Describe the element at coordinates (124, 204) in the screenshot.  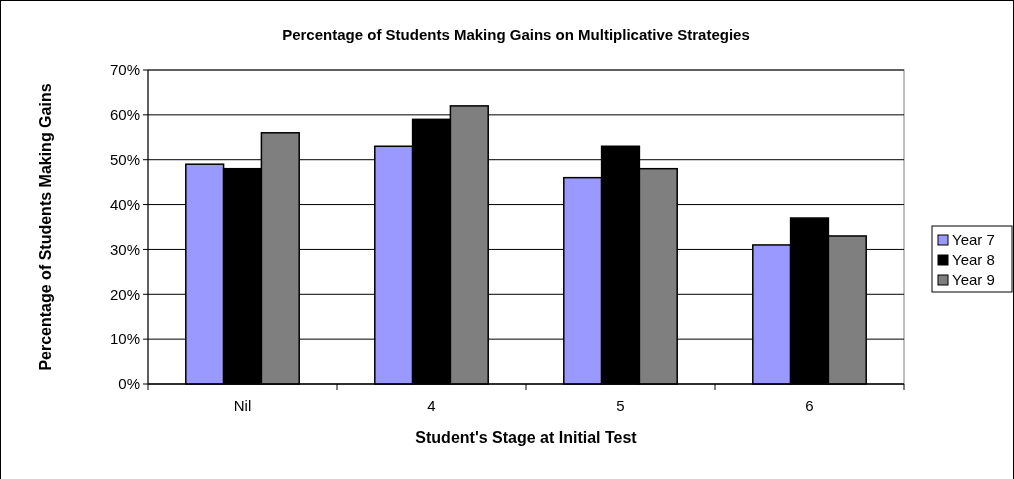
I see `y-tick-label: 40%` at that location.